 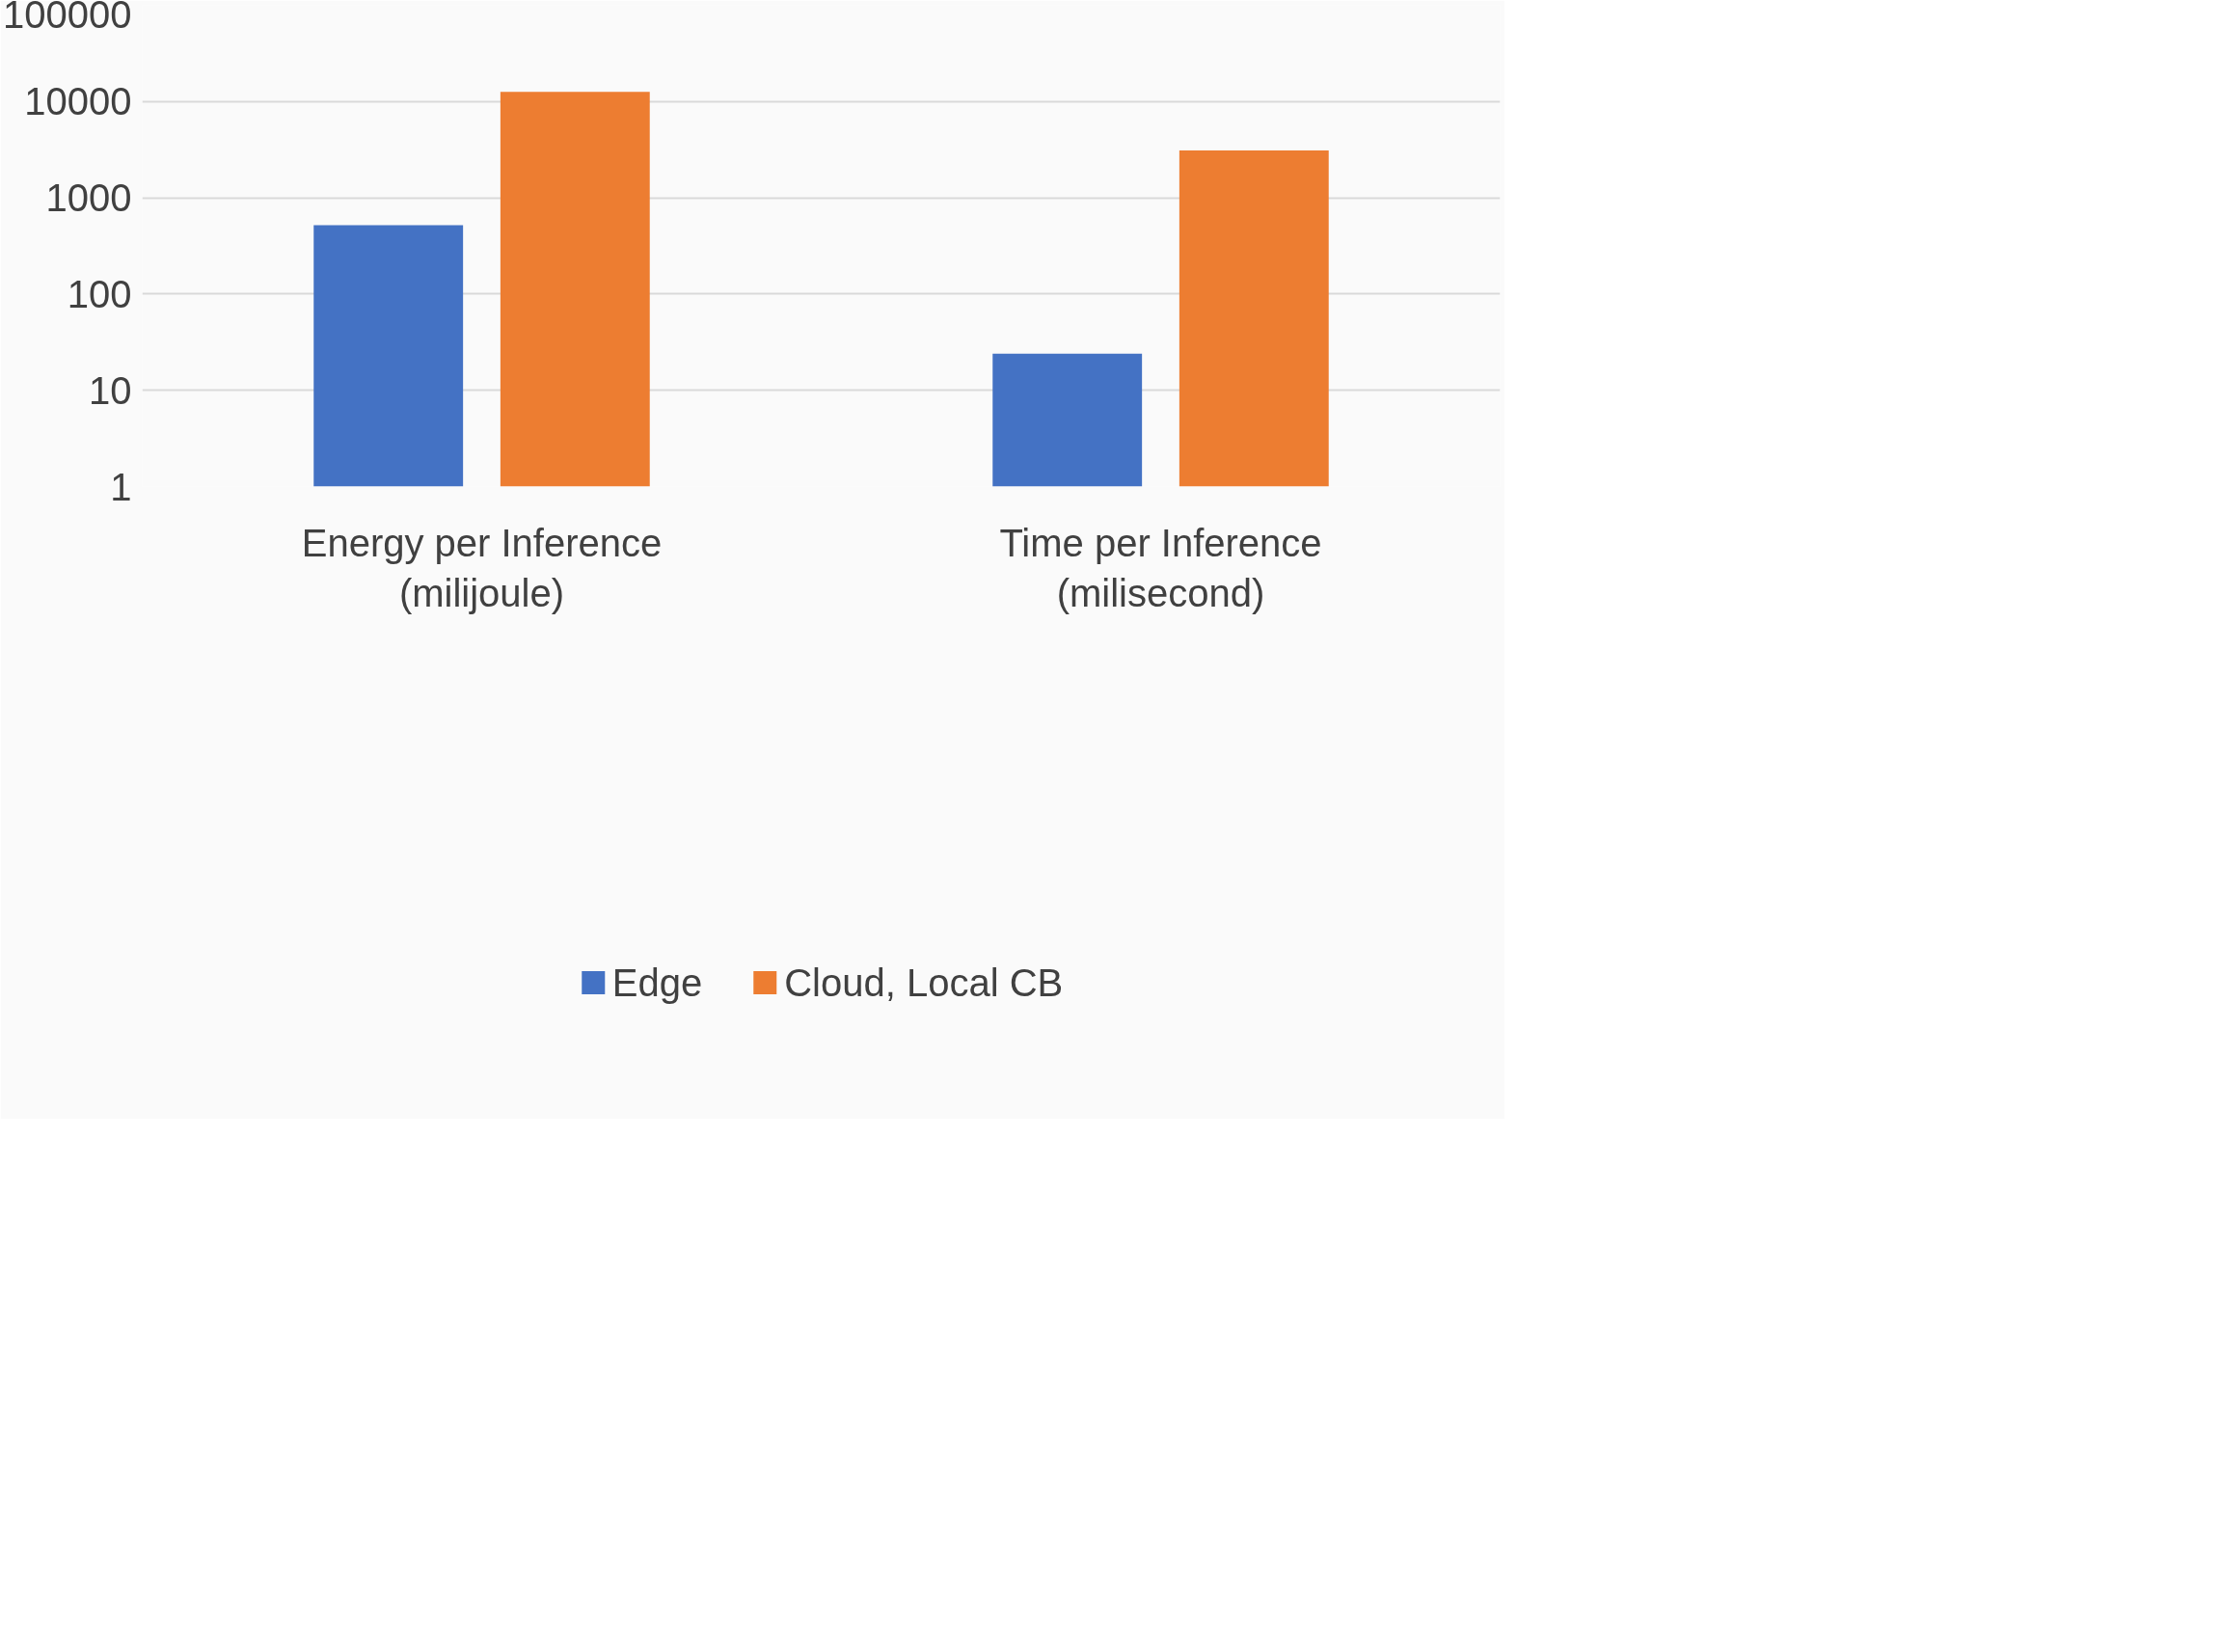 What do you see at coordinates (88, 198) in the screenshot?
I see `y-tick-label: 1000` at bounding box center [88, 198].